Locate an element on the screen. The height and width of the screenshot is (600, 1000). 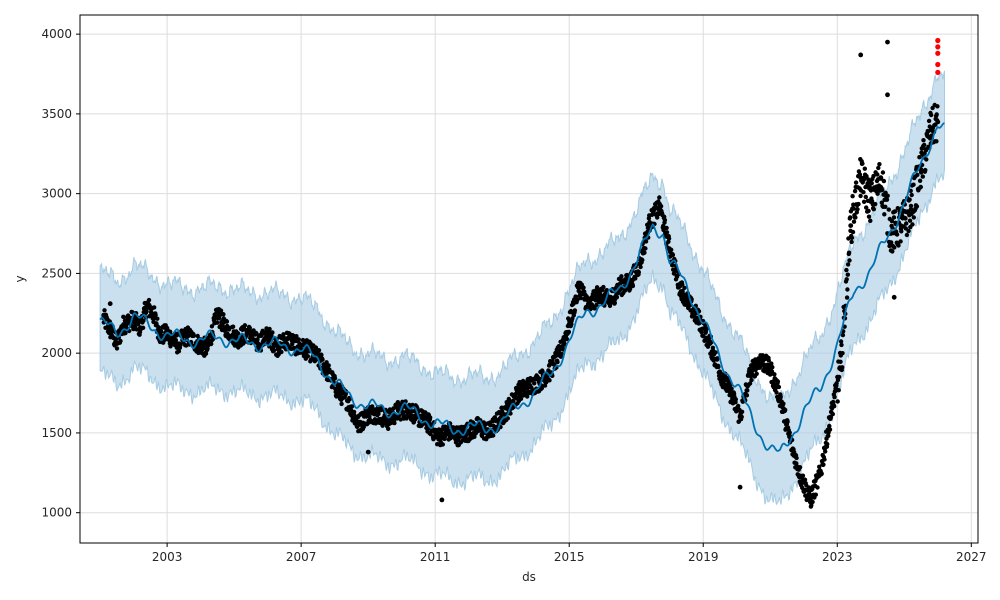
y-axis-label: y is located at coordinates (20, 278).